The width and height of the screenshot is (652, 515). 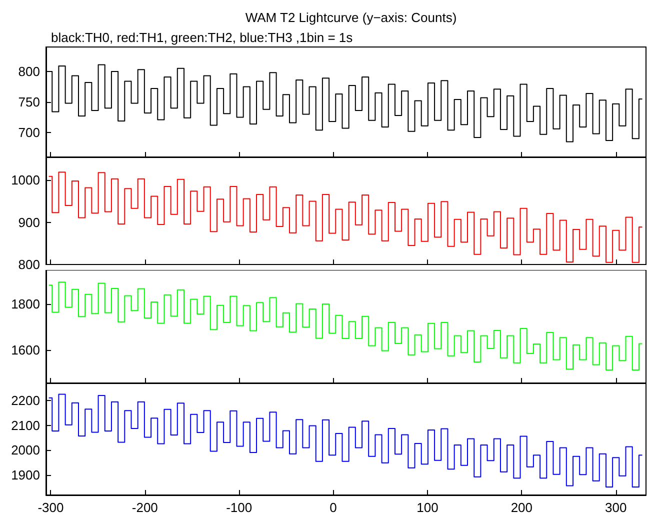 What do you see at coordinates (25, 180) in the screenshot?
I see `y-tick-label: 1000` at bounding box center [25, 180].